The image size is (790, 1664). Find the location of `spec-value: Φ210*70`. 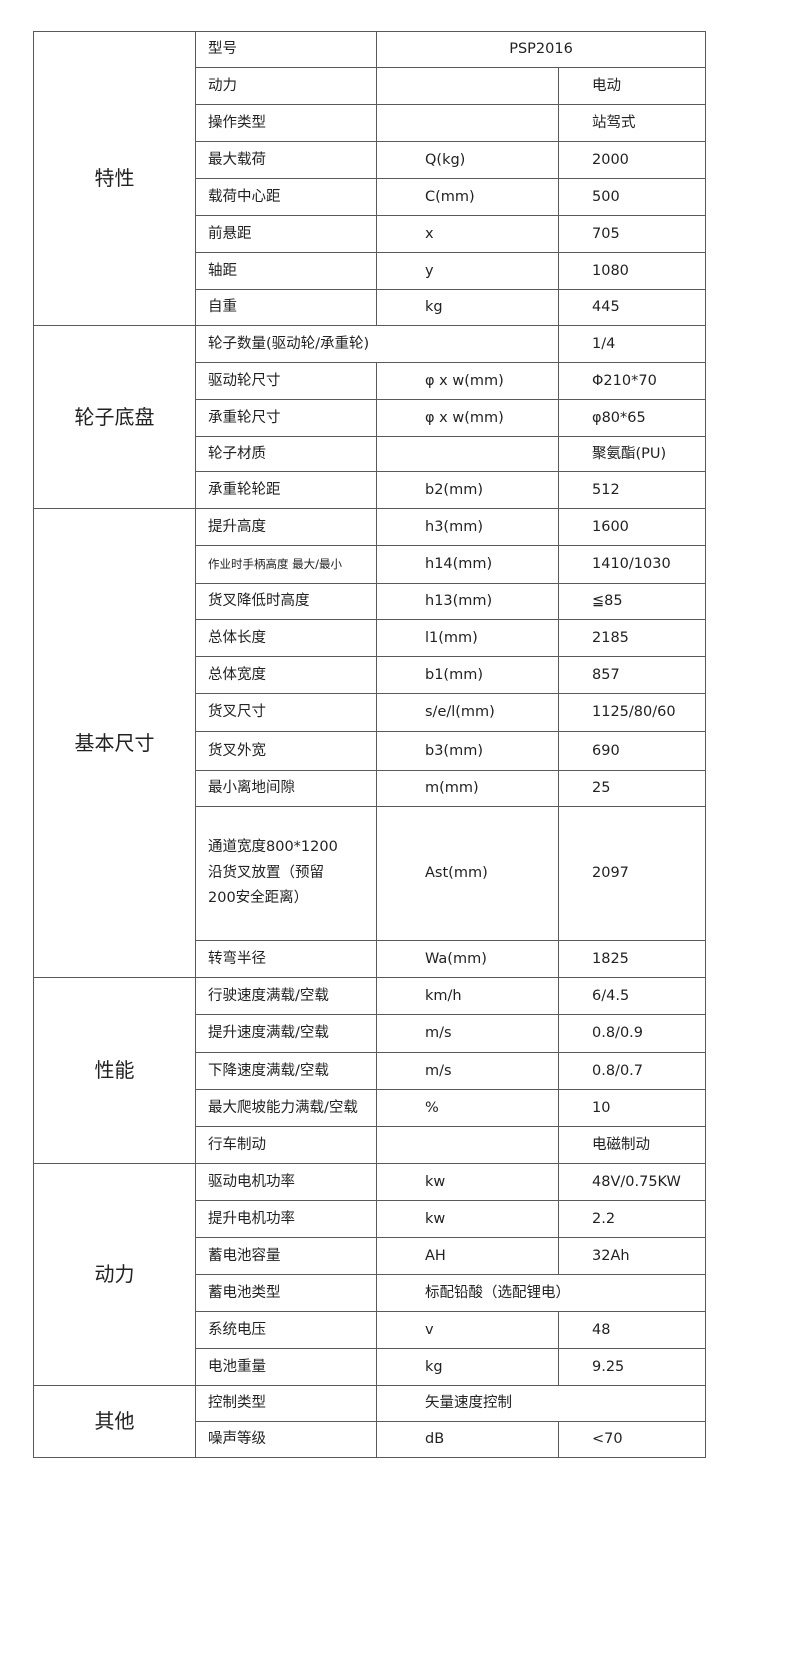

spec-value: Φ210*70 is located at coordinates (632, 381).